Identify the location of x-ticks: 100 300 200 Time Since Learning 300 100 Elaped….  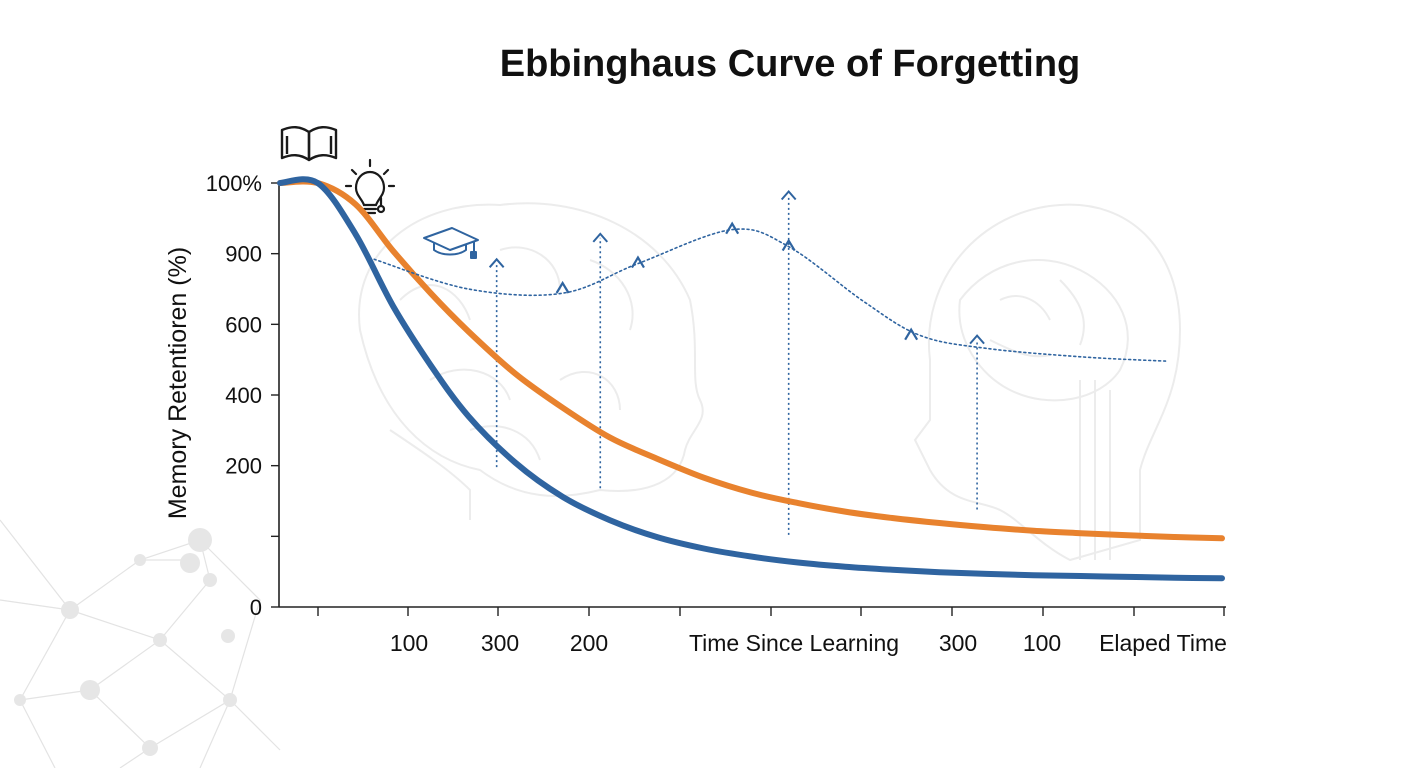
(772, 631).